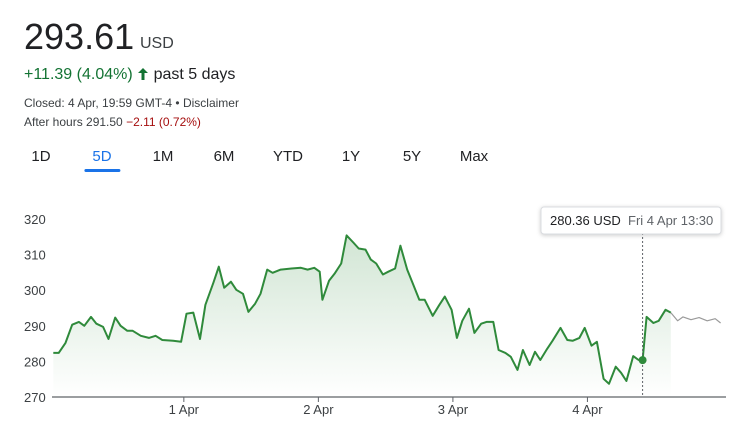  What do you see at coordinates (412, 156) in the screenshot?
I see `range-tab: 5Y` at bounding box center [412, 156].